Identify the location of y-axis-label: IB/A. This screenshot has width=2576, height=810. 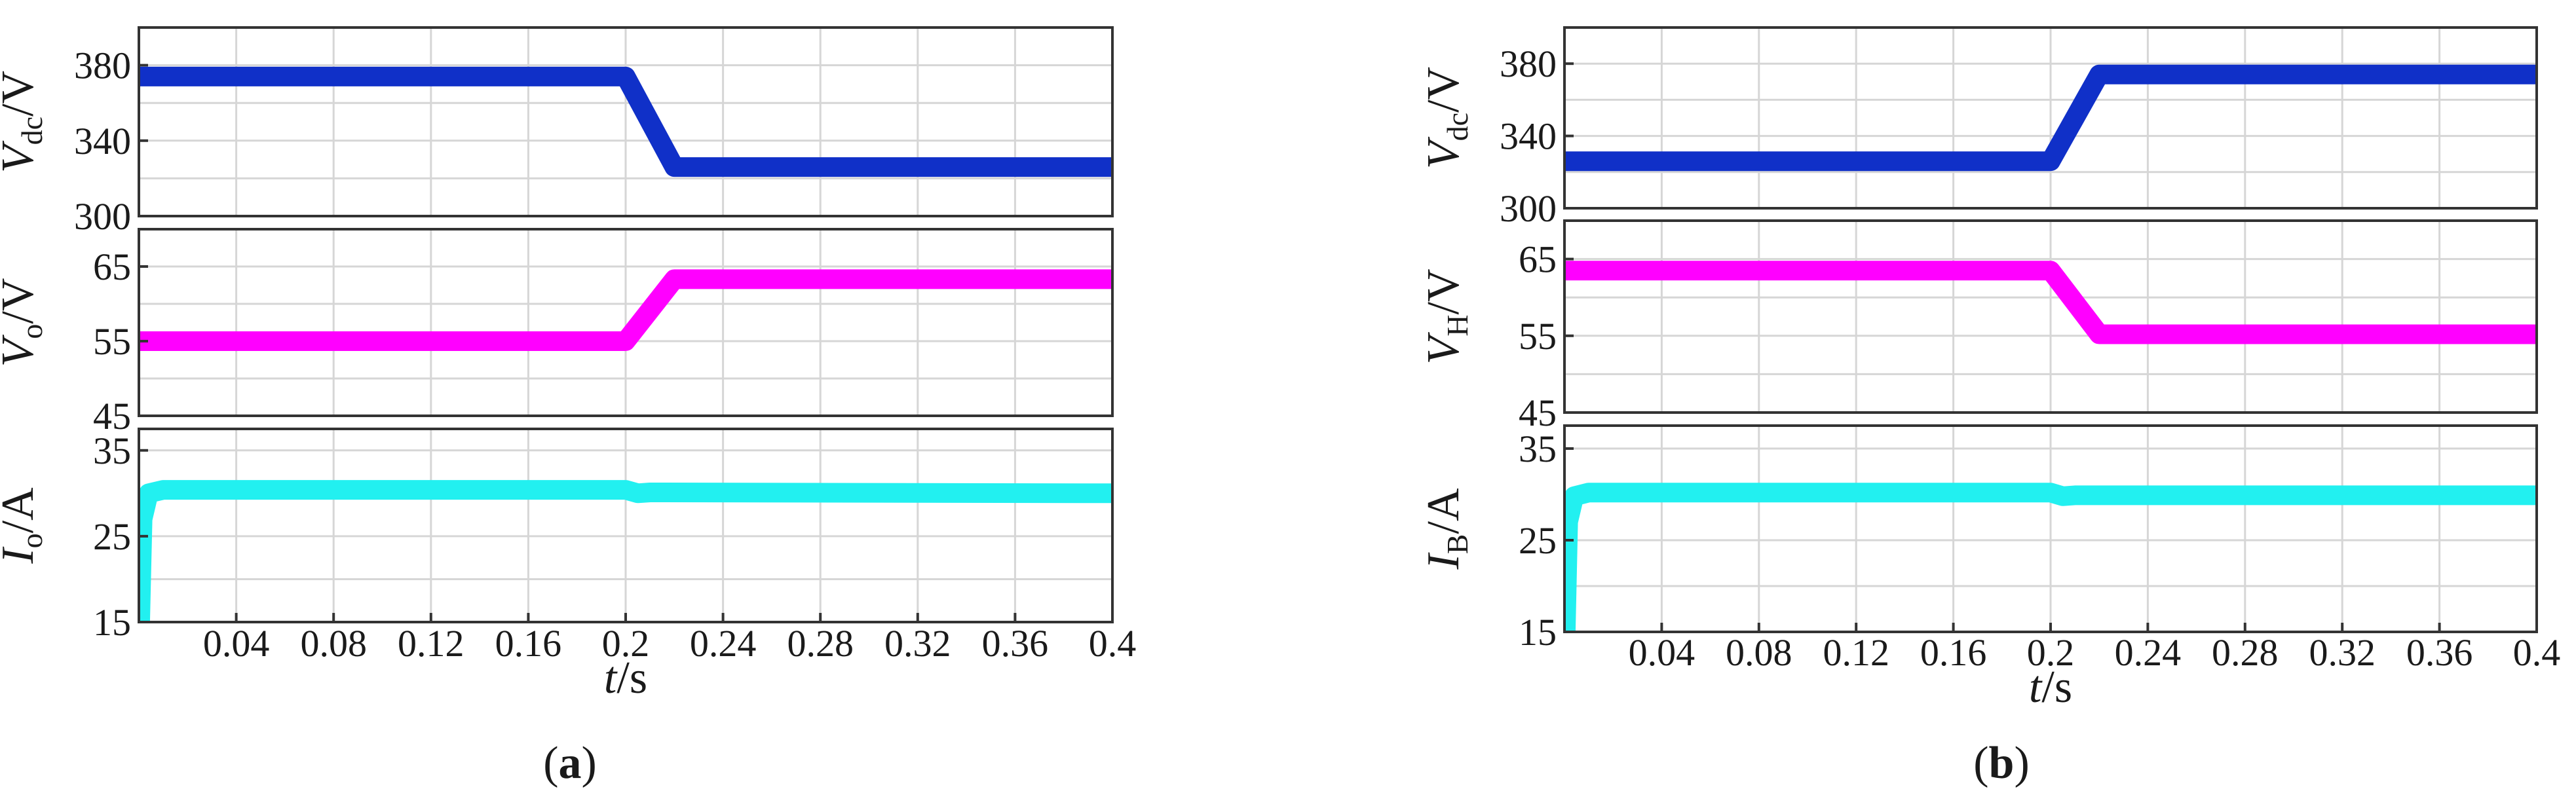
(1446, 529).